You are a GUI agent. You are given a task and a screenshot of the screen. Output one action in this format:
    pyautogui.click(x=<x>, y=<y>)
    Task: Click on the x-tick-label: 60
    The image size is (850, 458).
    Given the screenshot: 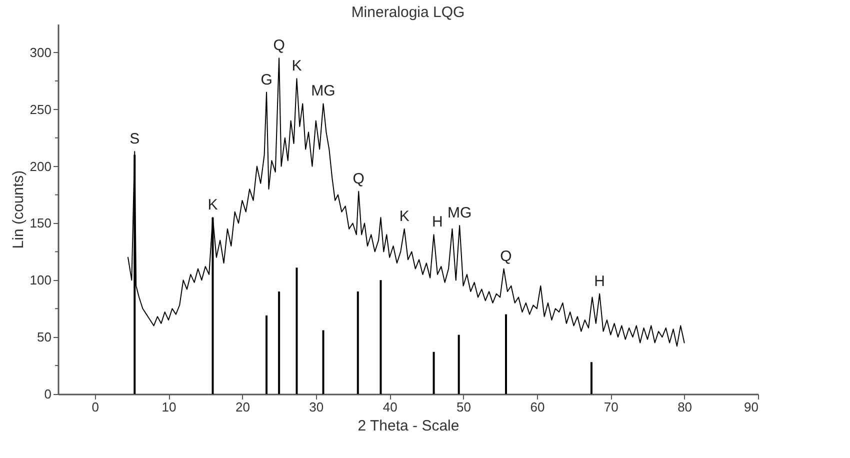 What is the action you would take?
    pyautogui.click(x=537, y=407)
    